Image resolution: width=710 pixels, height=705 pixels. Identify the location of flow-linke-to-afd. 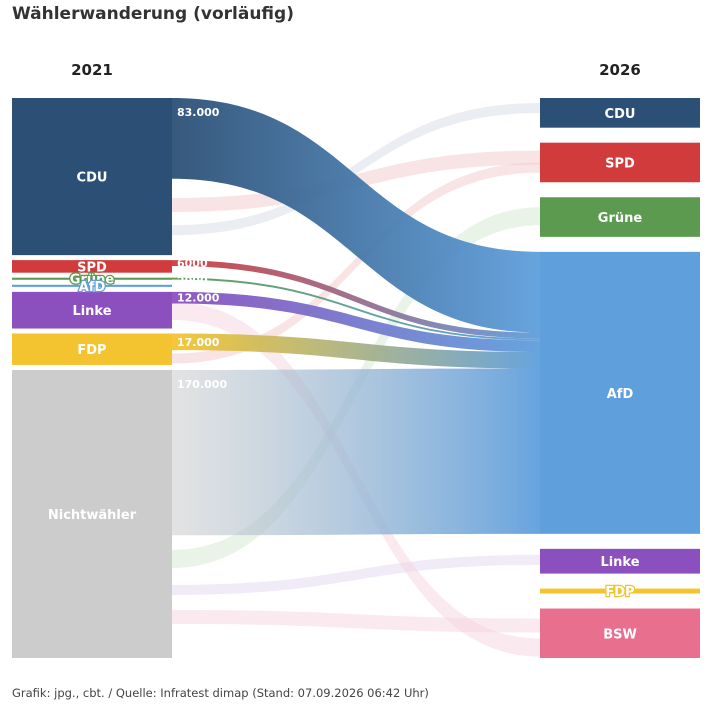
(356, 322).